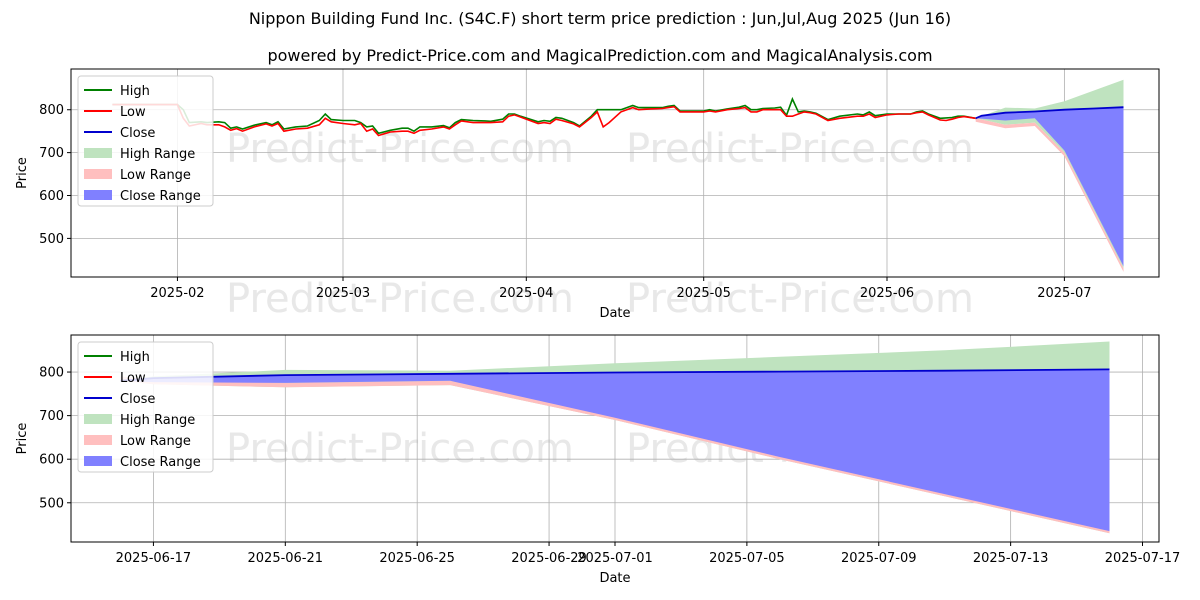  Describe the element at coordinates (879, 558) in the screenshot. I see `x-tick-label: 2025-07-09` at that location.